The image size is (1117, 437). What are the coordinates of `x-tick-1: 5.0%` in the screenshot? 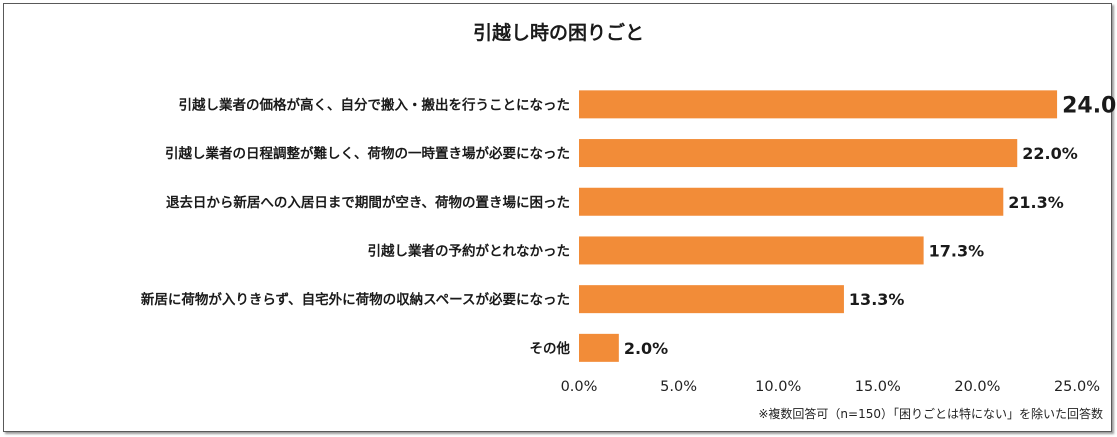 It's located at (678, 387).